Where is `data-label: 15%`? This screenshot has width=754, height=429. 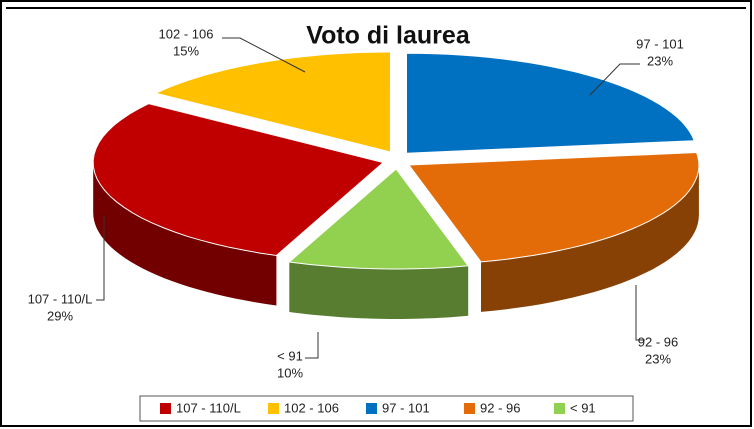
data-label: 15% is located at coordinates (186, 50).